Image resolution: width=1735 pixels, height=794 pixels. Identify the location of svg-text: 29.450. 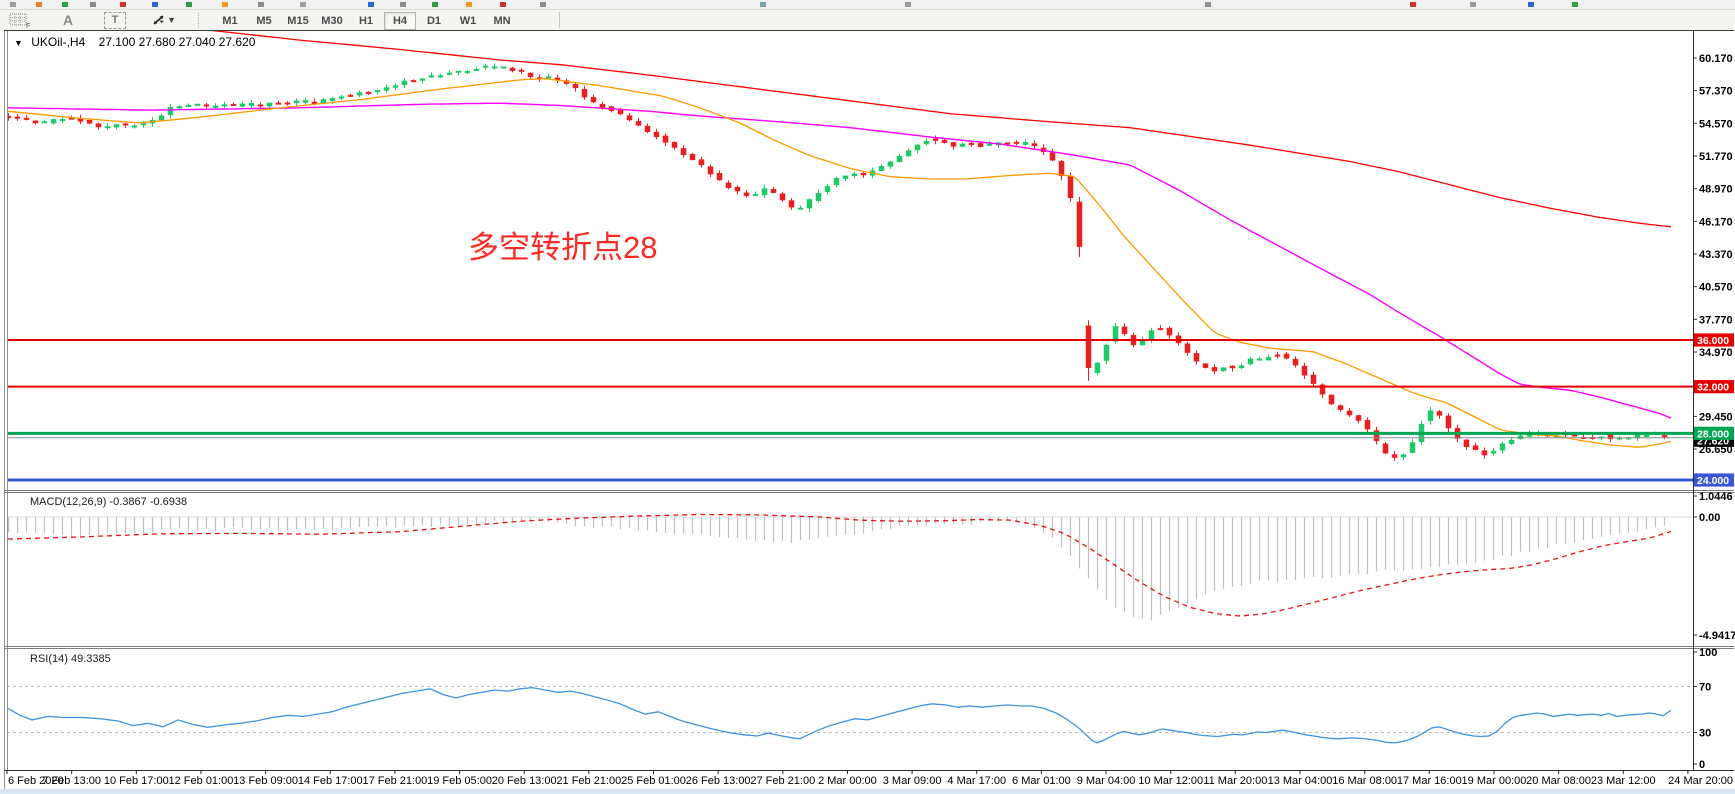
(1716, 417).